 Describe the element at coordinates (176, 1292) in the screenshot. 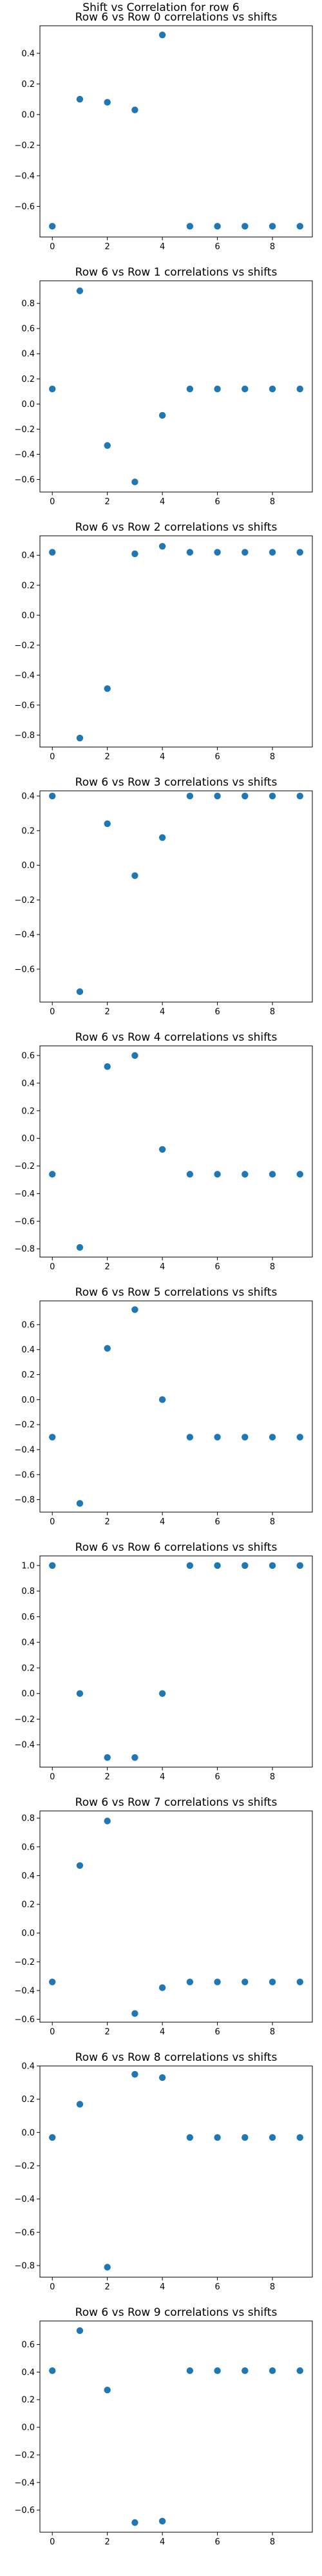

I see `subplot-title: Row 6 vs Row 5 correlations vs shifts` at that location.